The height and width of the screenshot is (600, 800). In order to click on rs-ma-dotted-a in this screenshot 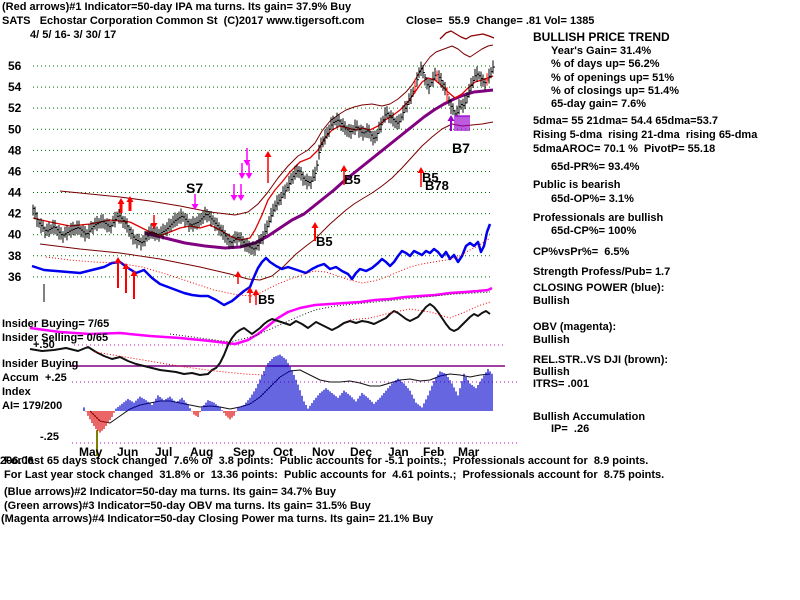, I will do `click(180, 363)`.